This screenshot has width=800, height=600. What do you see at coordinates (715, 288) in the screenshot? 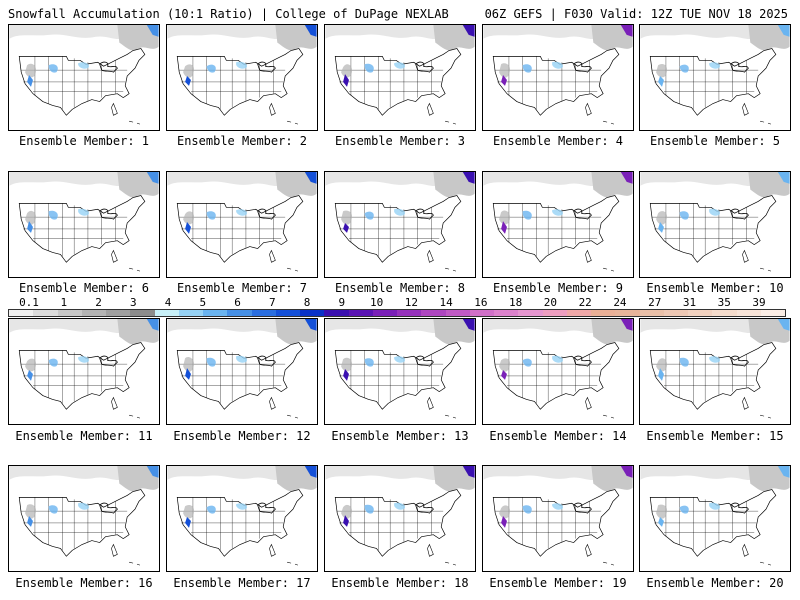
I see `ensemble-member-caption: Ensemble Member: 10` at bounding box center [715, 288].